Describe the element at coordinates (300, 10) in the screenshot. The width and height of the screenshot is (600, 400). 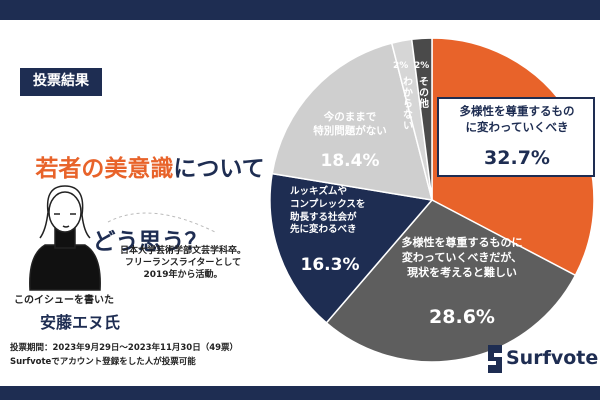
I see `top-band` at that location.